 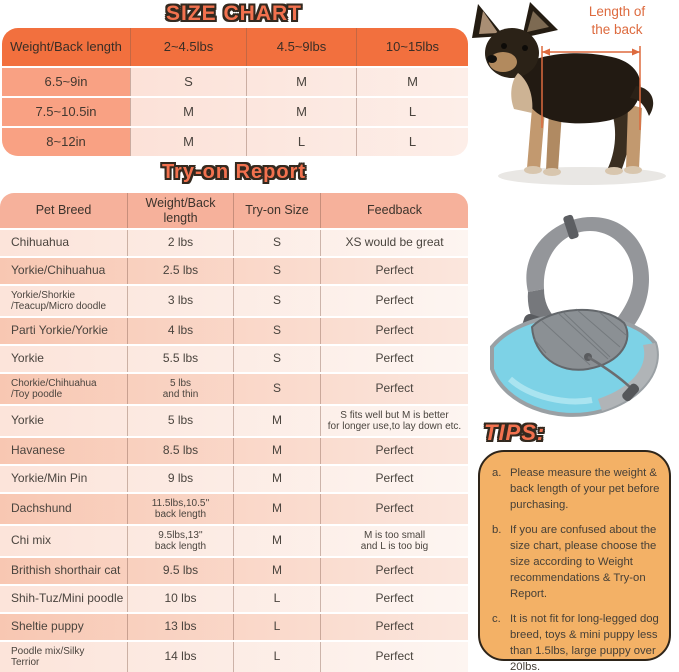 I want to click on header-cell: Feedback, so click(x=394, y=210).